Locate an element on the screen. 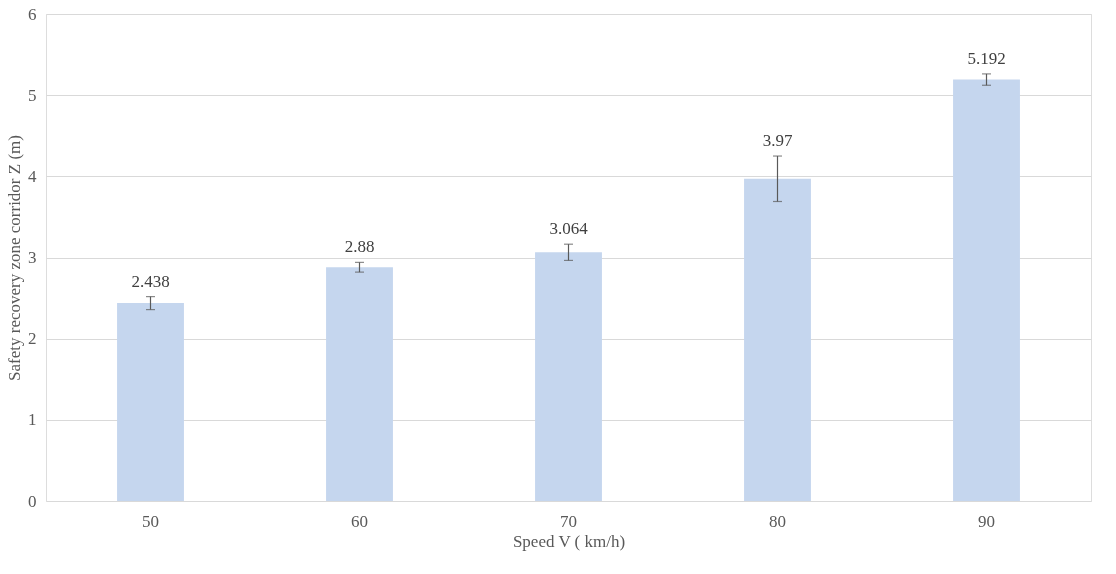 This screenshot has height=574, width=1116. data-label: 3.97 is located at coordinates (777, 141).